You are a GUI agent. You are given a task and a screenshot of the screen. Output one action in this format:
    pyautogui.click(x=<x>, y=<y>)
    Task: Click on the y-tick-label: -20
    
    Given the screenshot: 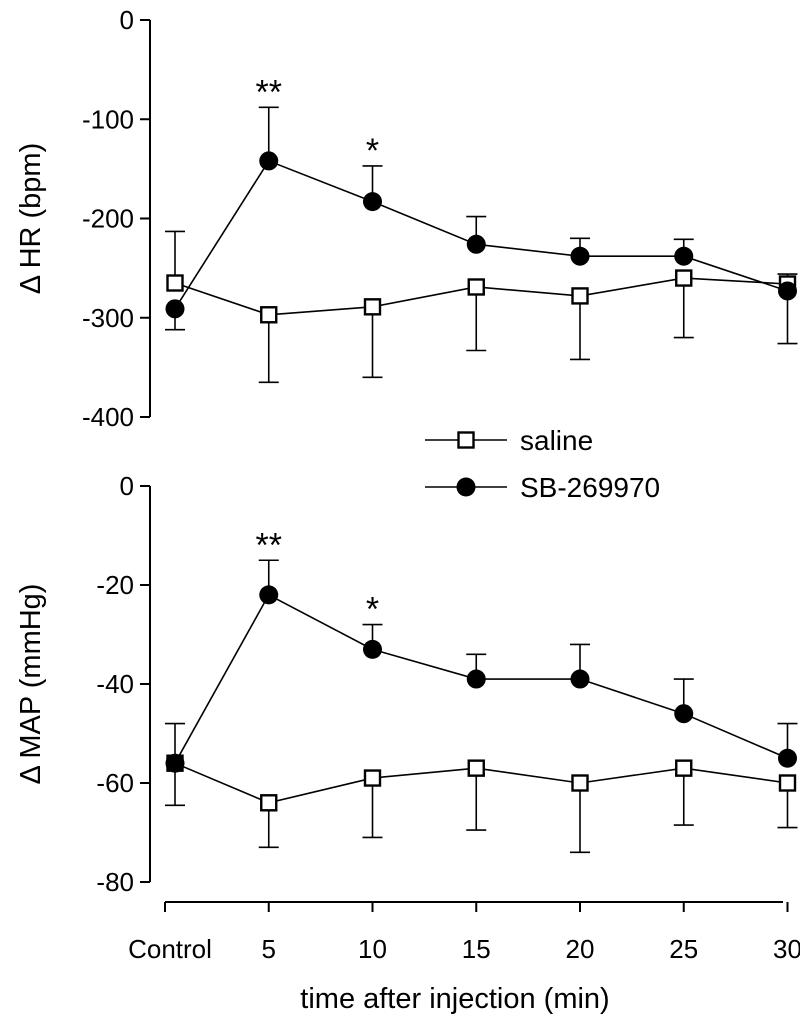 What is the action you would take?
    pyautogui.click(x=115, y=585)
    